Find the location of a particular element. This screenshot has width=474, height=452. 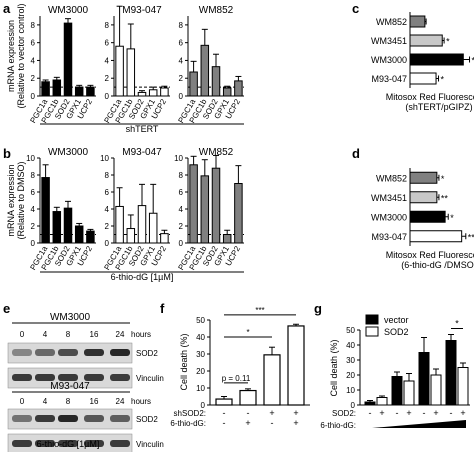

blot-band-label: Vinculin is located at coordinates (150, 444).